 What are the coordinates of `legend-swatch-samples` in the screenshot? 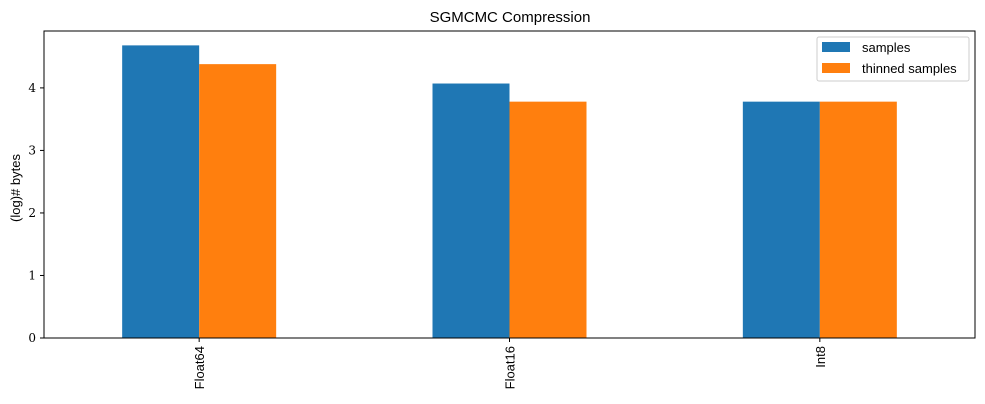 It's located at (836, 47).